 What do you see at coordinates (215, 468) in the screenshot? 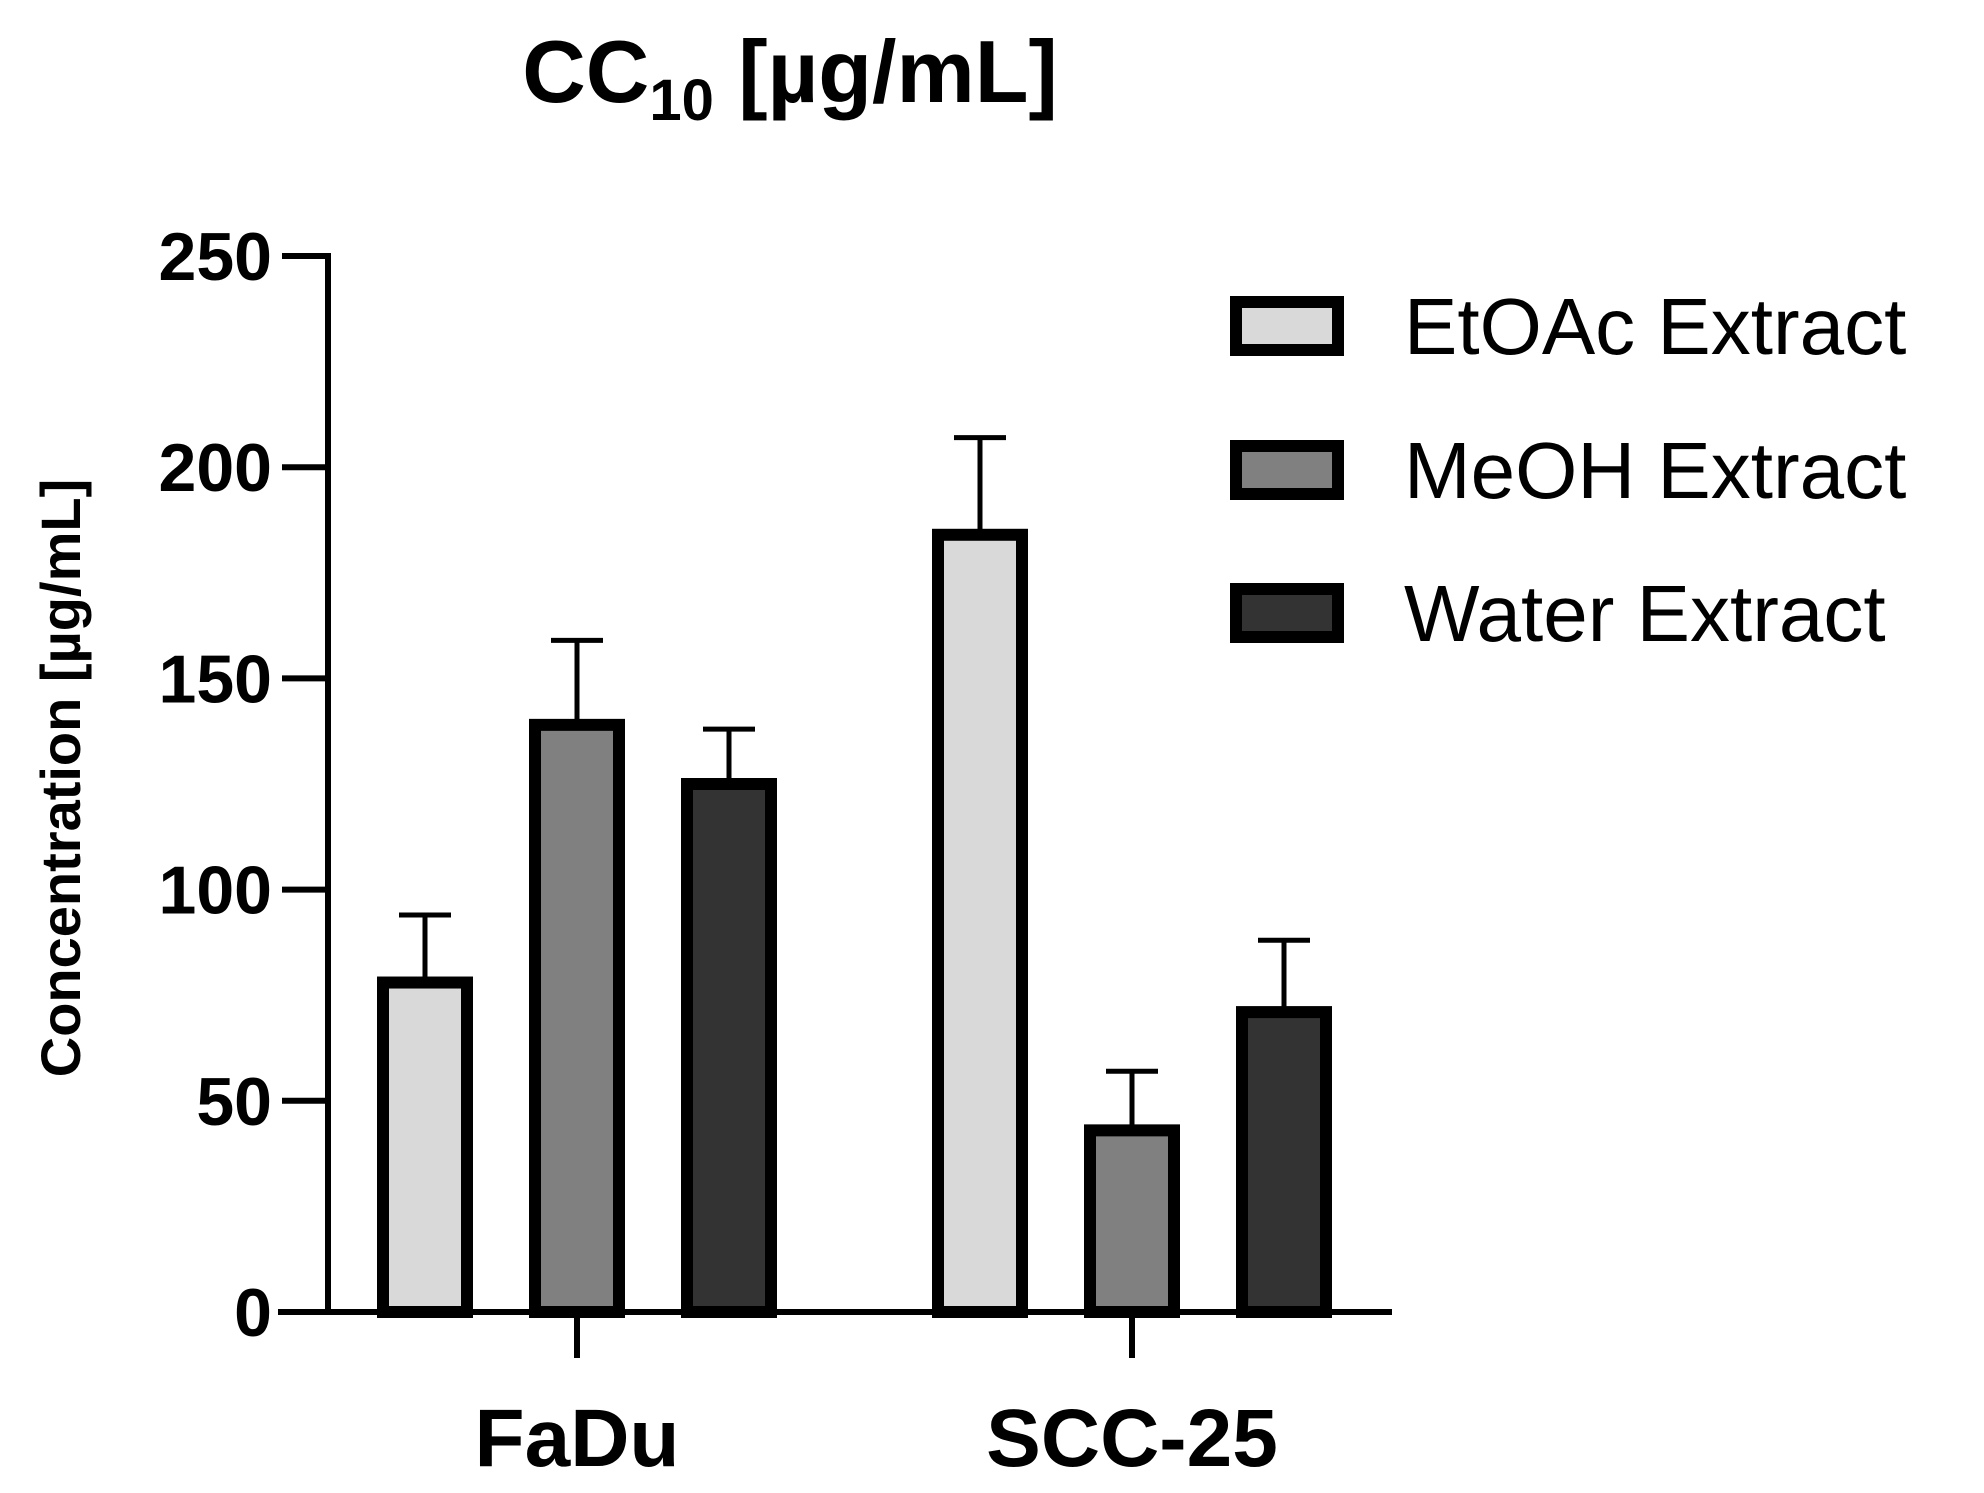
I see `y-tick-label-200: 200` at bounding box center [215, 468].